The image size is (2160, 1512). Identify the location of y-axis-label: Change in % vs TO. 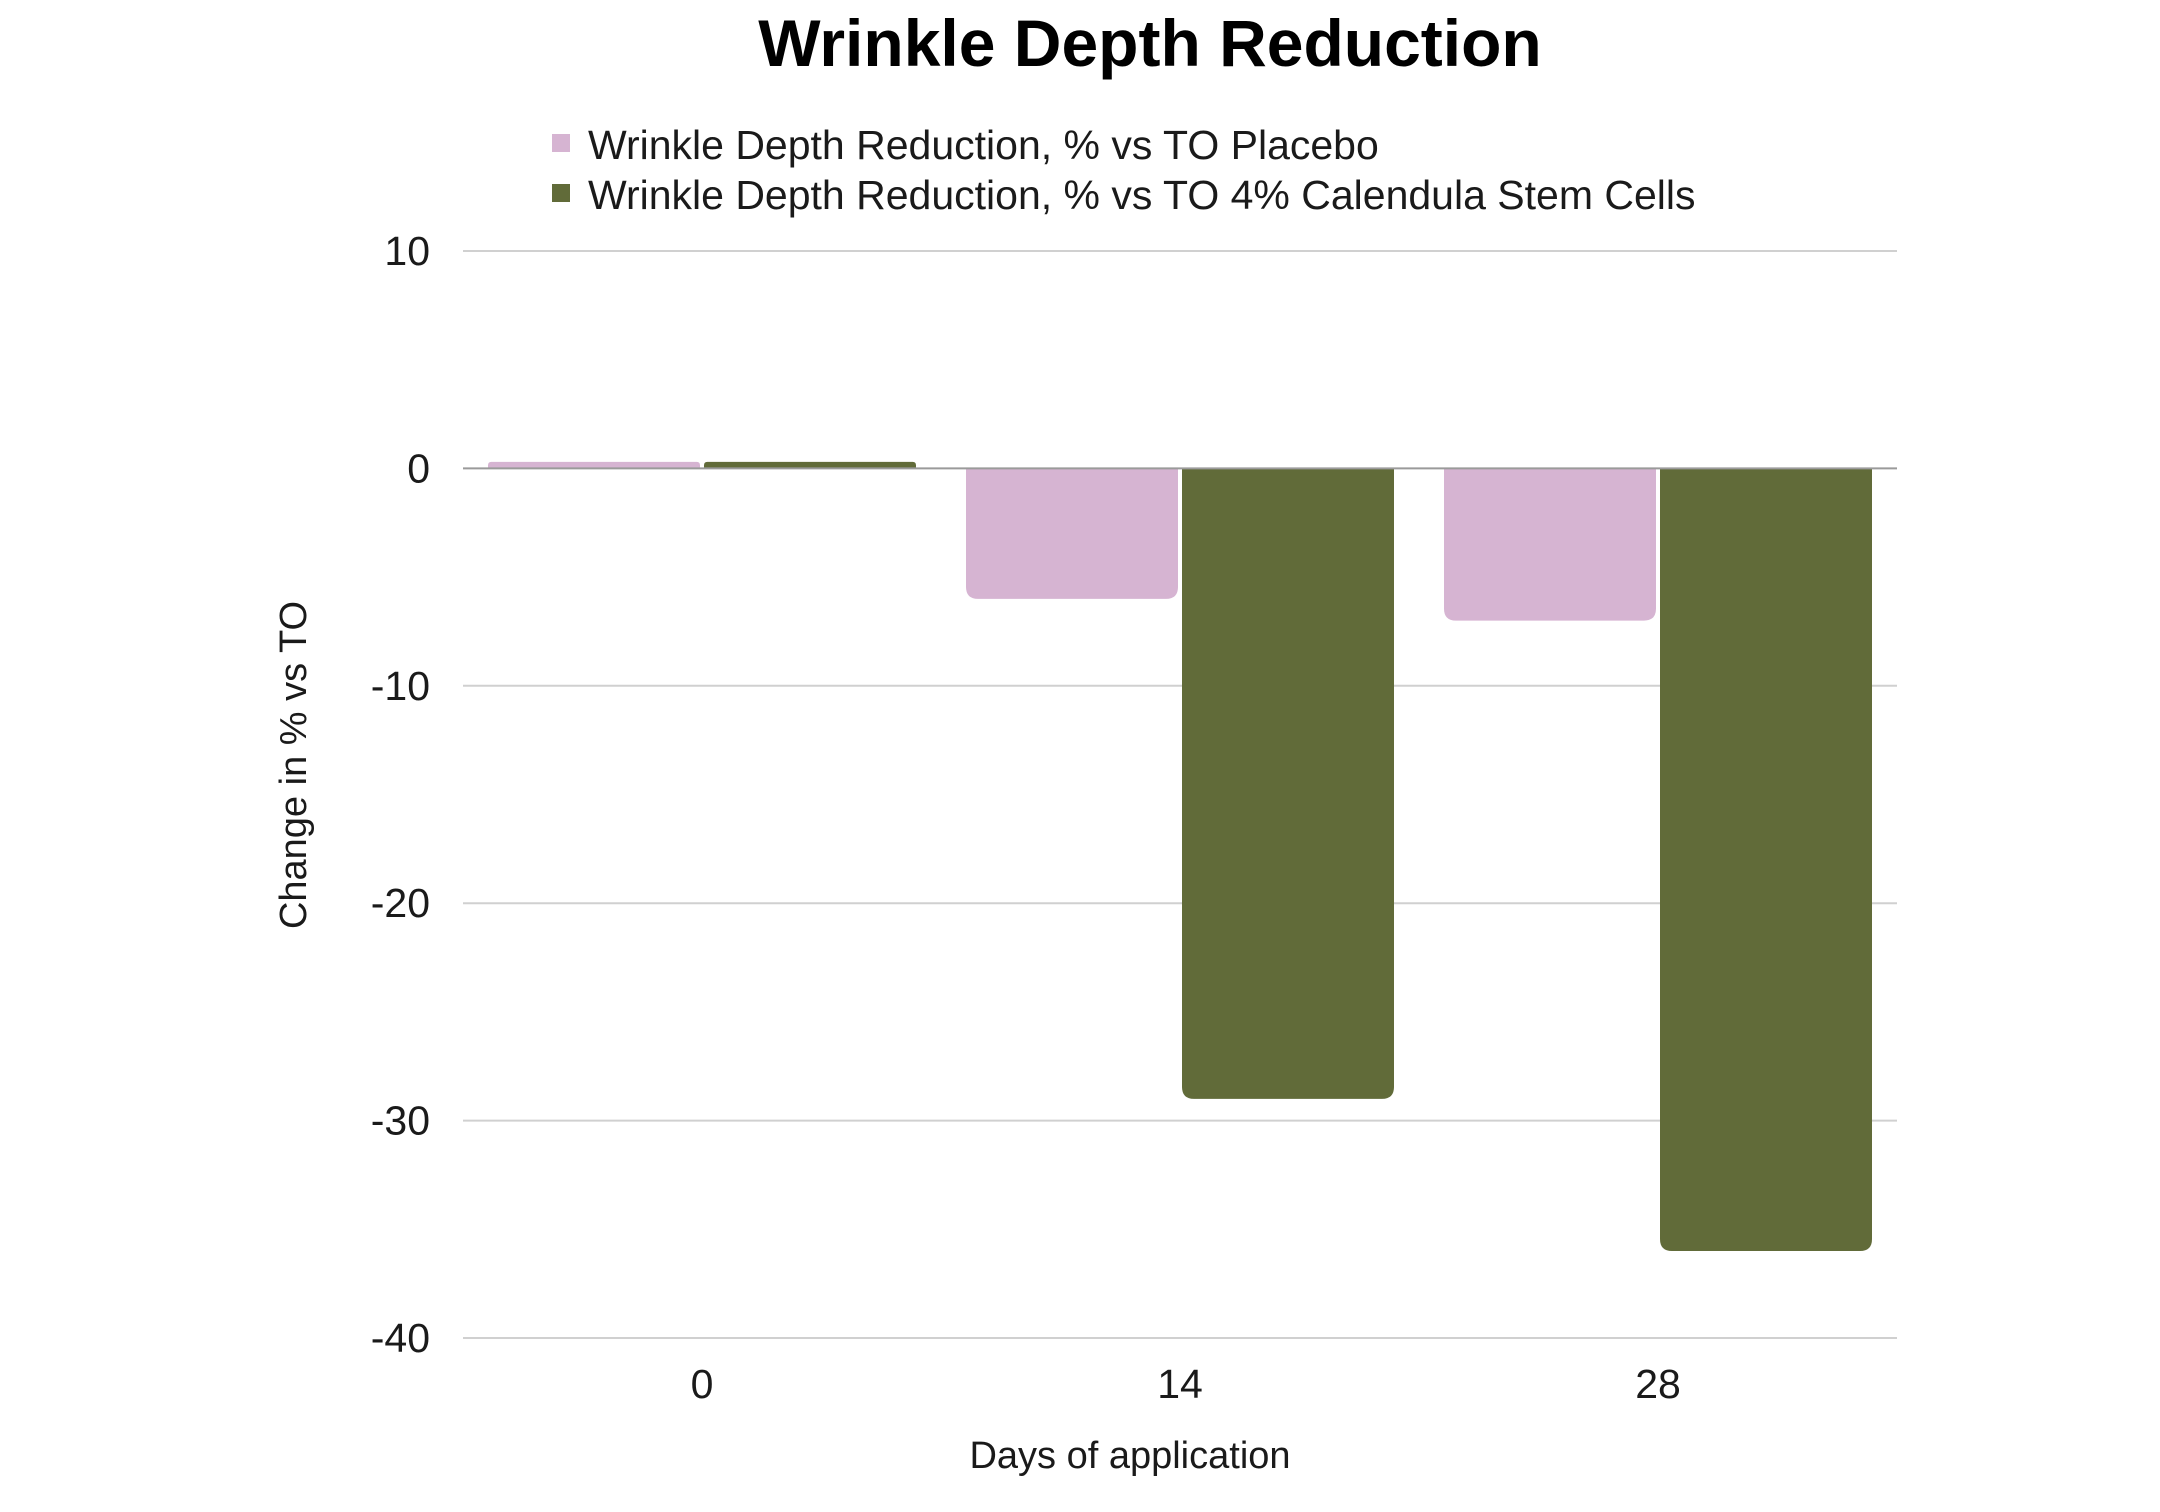
(294, 765).